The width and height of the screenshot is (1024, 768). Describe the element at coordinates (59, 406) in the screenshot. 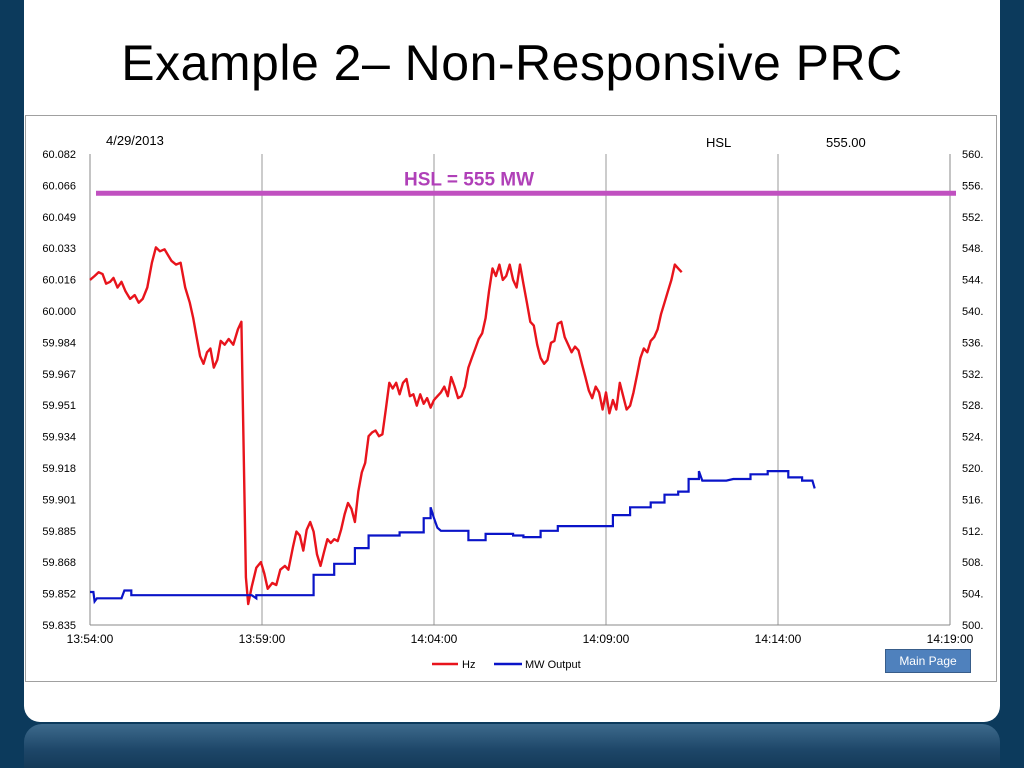

I see `y-left-tick-label: 59.951` at that location.